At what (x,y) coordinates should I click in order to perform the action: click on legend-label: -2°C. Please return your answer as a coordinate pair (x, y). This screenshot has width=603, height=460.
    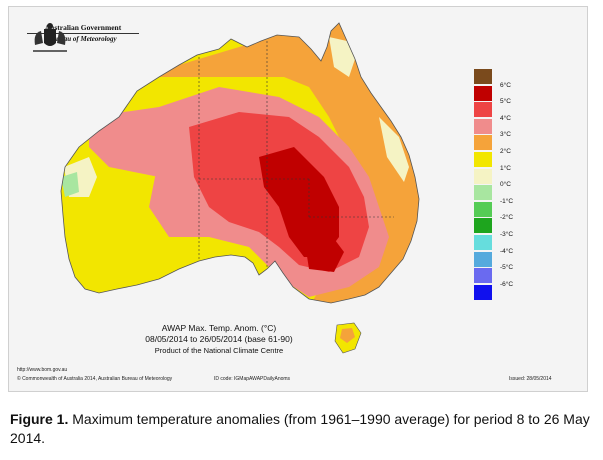
    Looking at the image, I should click on (507, 218).